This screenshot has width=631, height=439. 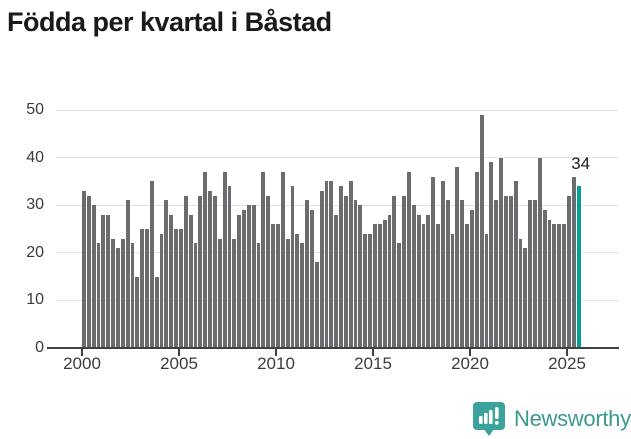 I want to click on newsworthy-logo-text: Newsworthy, so click(x=572, y=418).